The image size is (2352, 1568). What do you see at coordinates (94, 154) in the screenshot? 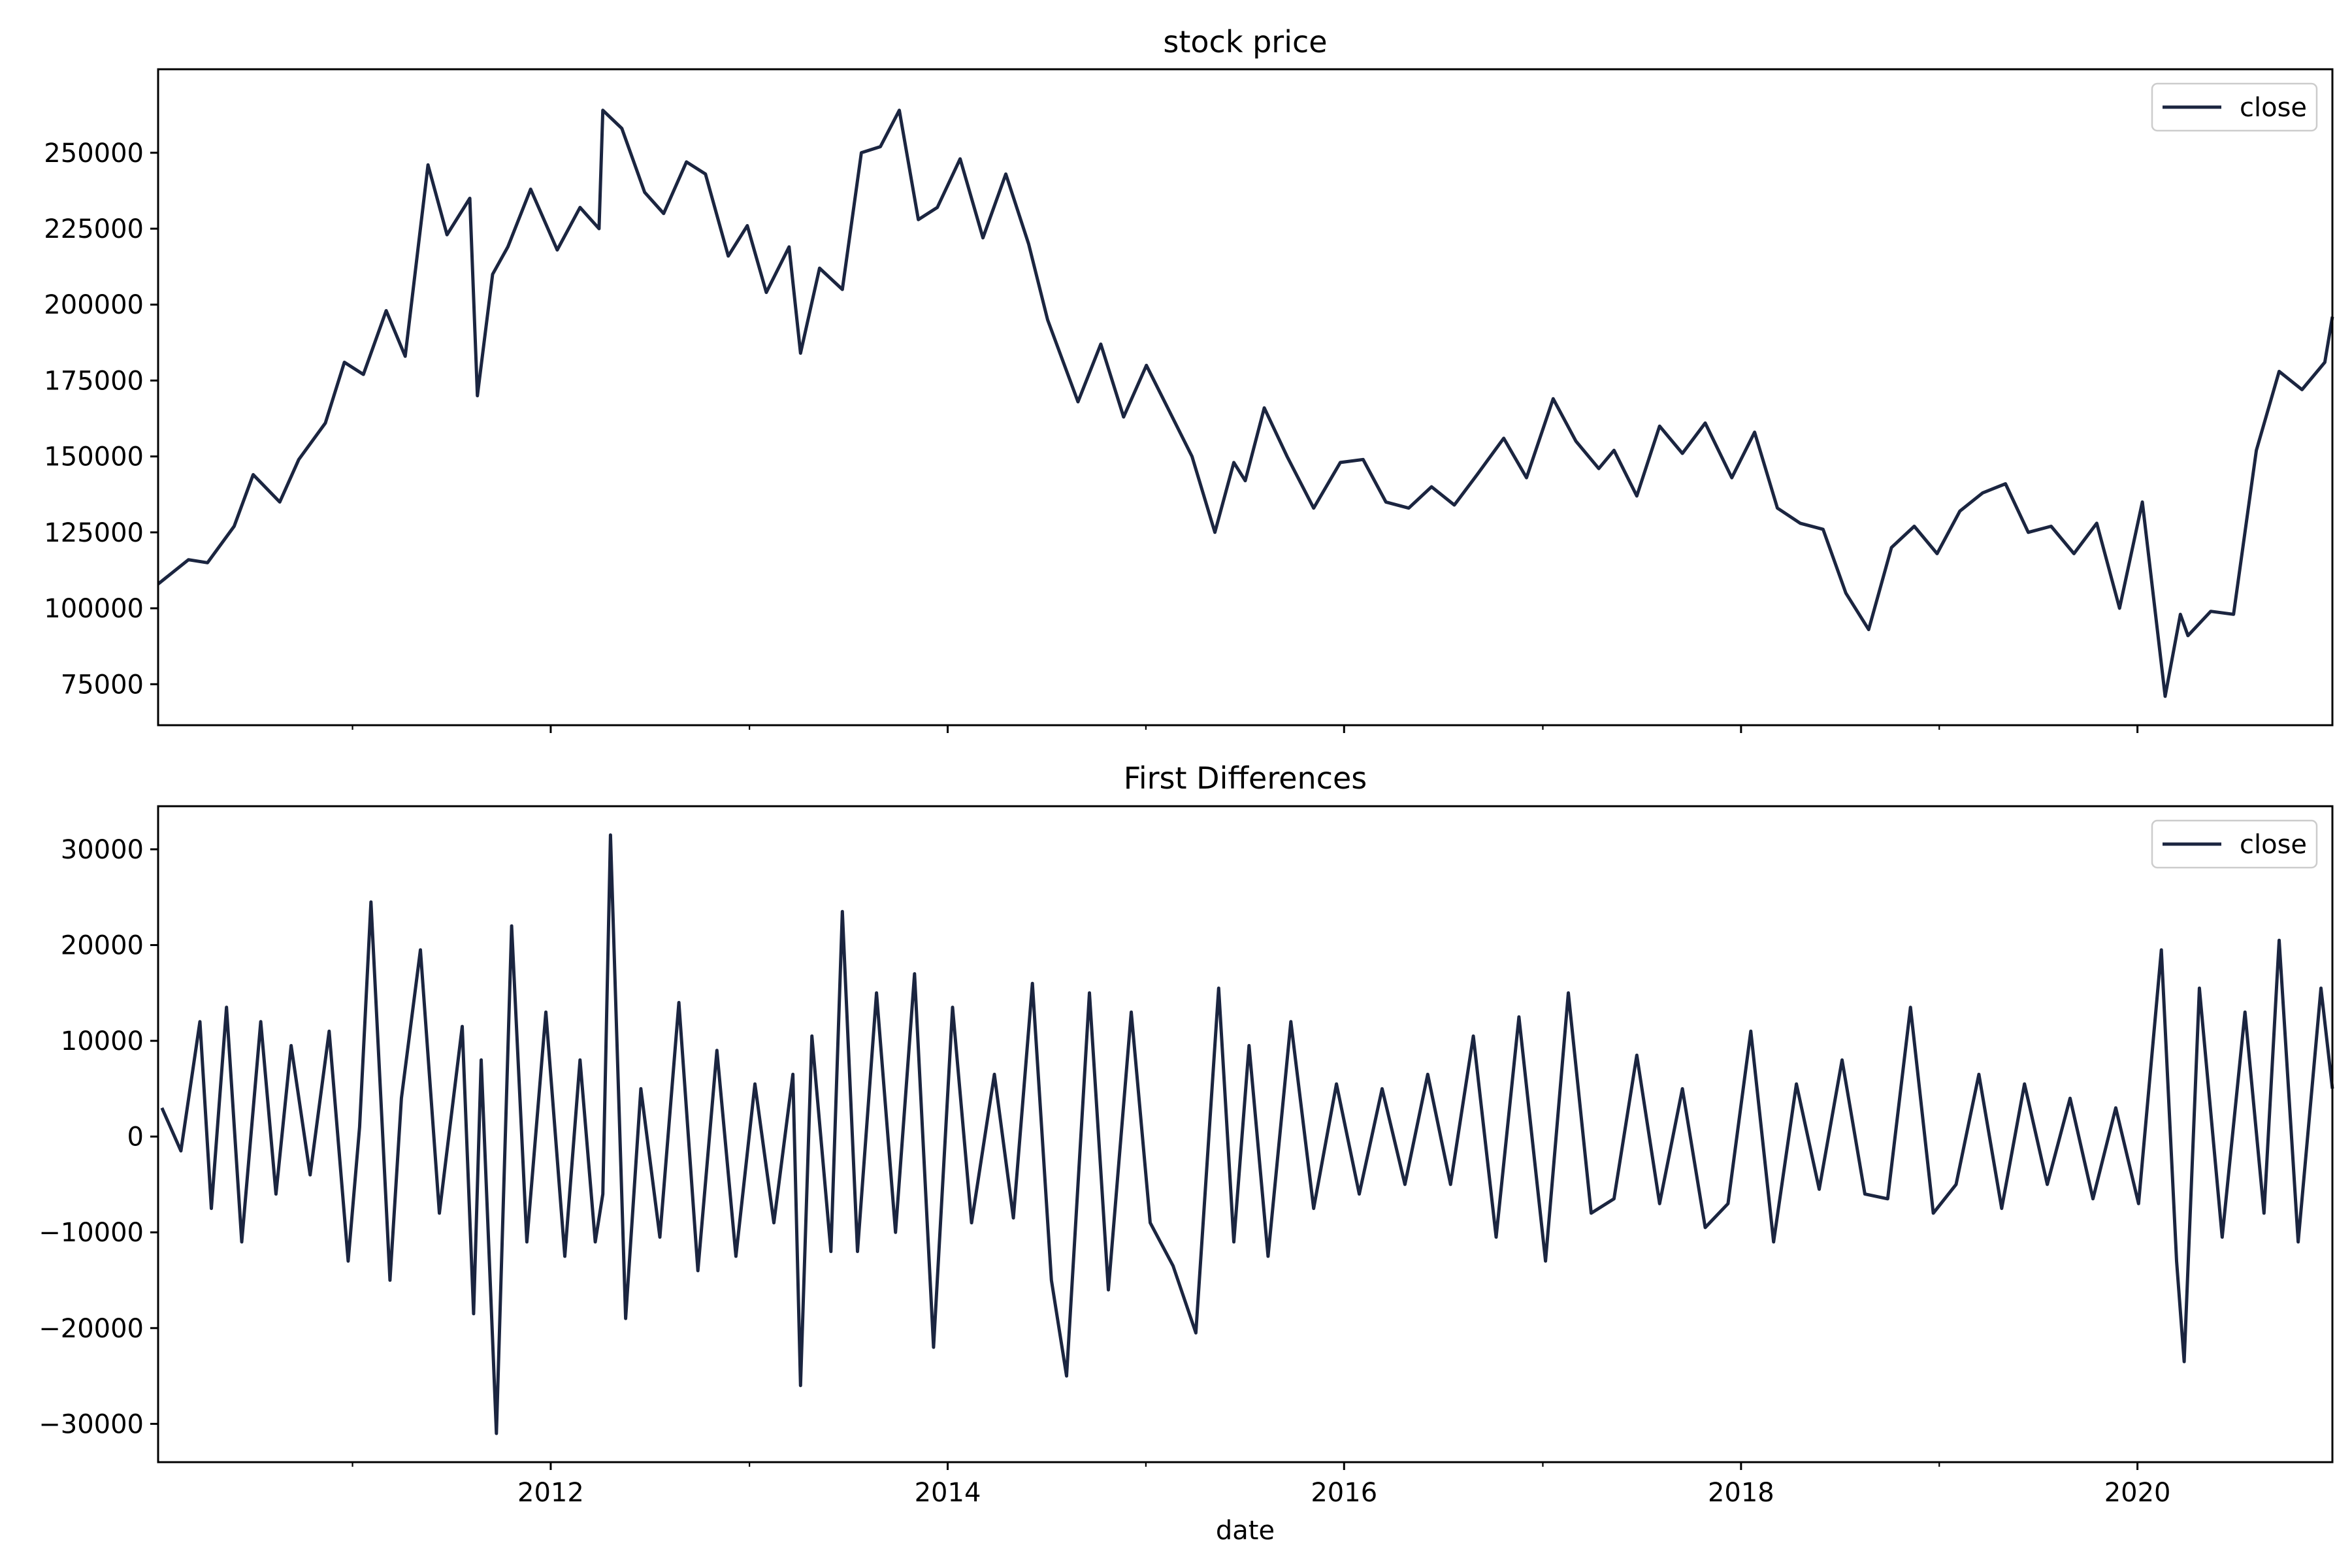
I see `y-tick-label: 250000` at bounding box center [94, 154].